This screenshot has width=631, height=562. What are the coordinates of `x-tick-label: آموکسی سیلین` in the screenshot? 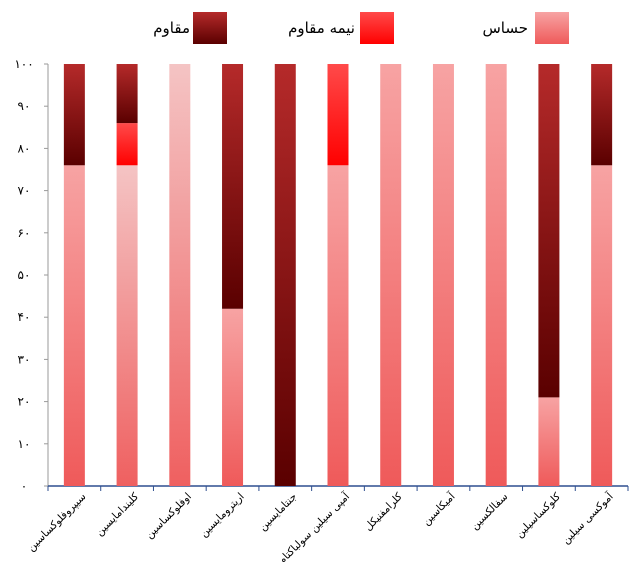 It's located at (587, 517).